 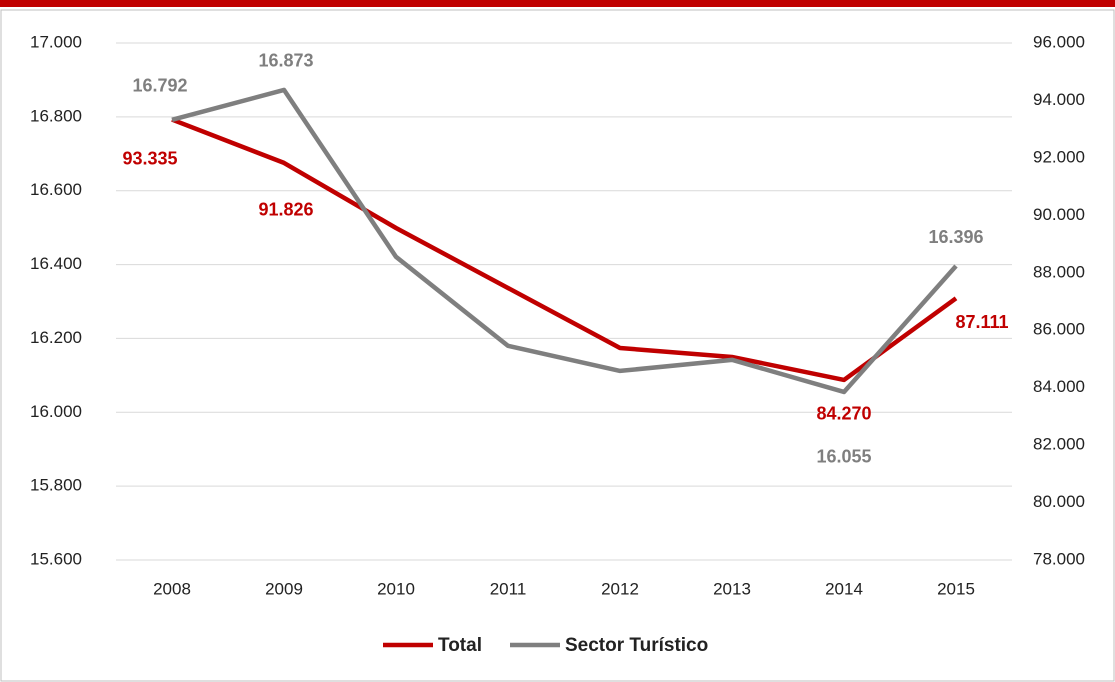 What do you see at coordinates (1059, 156) in the screenshot?
I see `y2-tick-label: 92.000` at bounding box center [1059, 156].